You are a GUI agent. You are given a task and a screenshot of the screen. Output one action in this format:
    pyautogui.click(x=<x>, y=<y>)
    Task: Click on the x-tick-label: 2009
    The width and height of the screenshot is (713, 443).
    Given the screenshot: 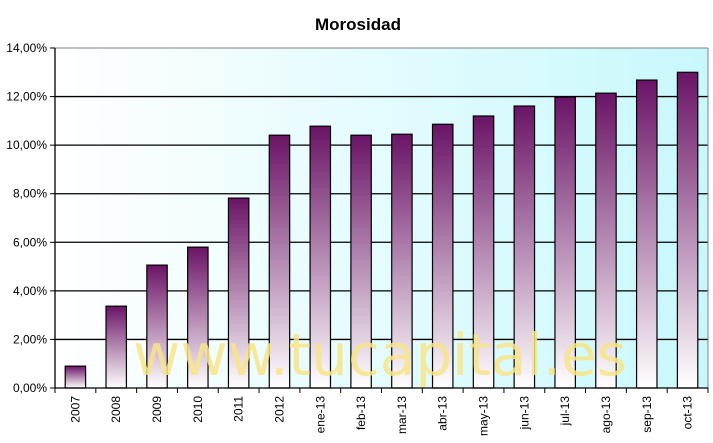 What is the action you would take?
    pyautogui.click(x=157, y=409)
    